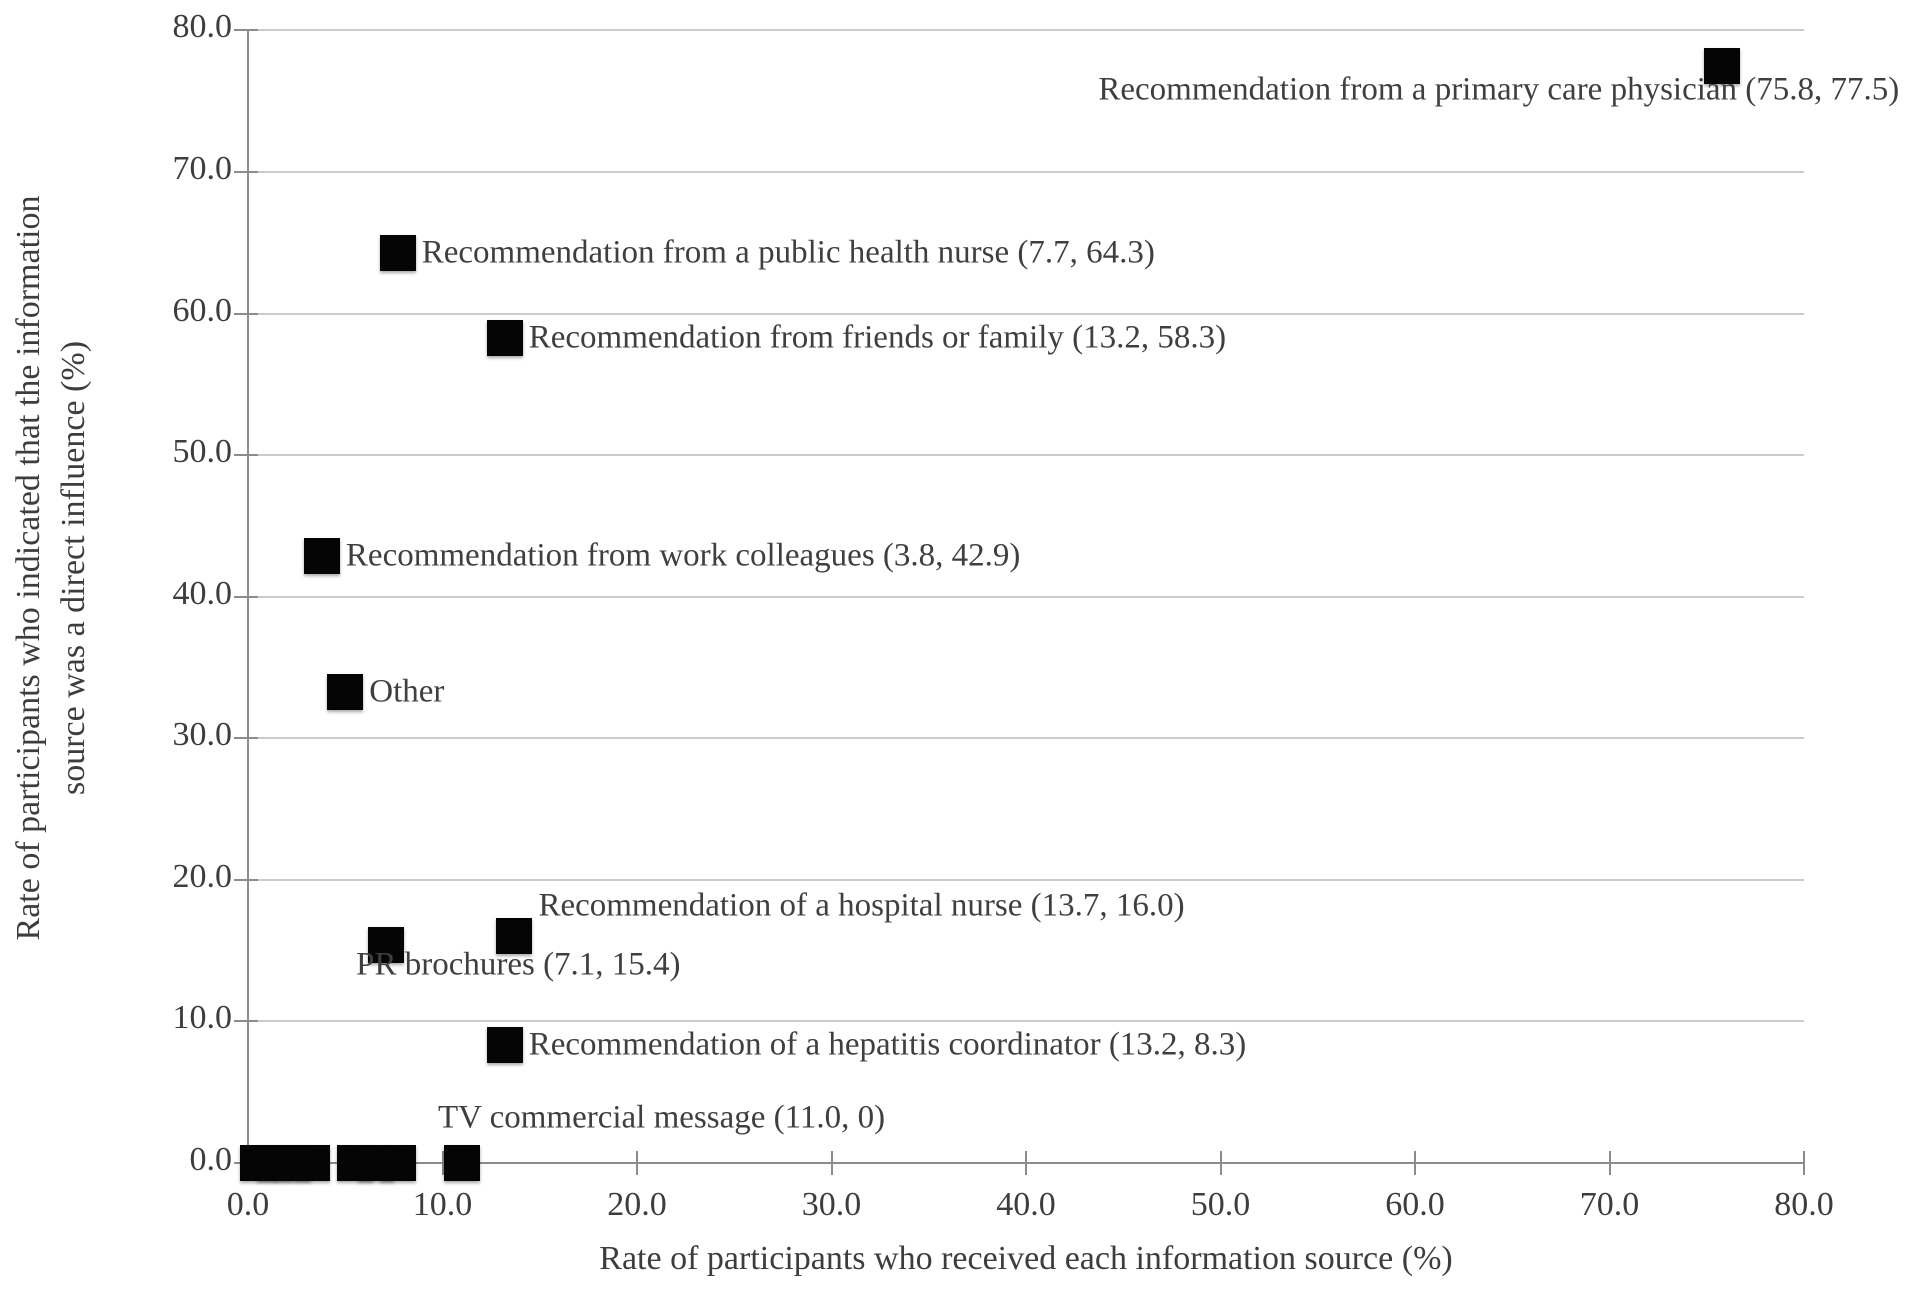  Describe the element at coordinates (661, 1117) in the screenshot. I see `point-label-tv-commercial-message: TV commercial message (11.0, 0)` at that location.